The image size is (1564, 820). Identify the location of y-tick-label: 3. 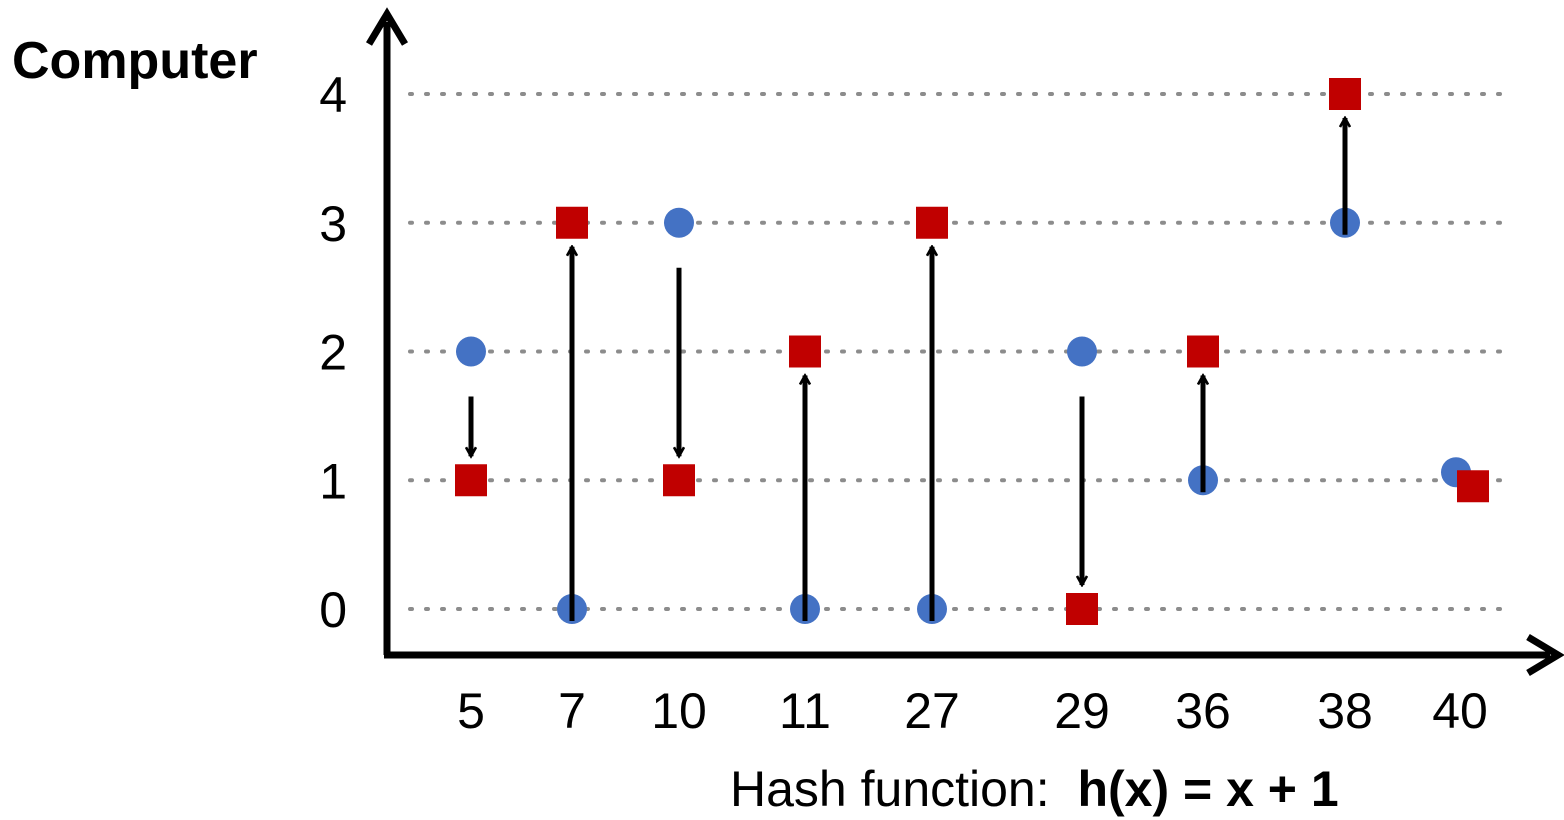
(333, 224).